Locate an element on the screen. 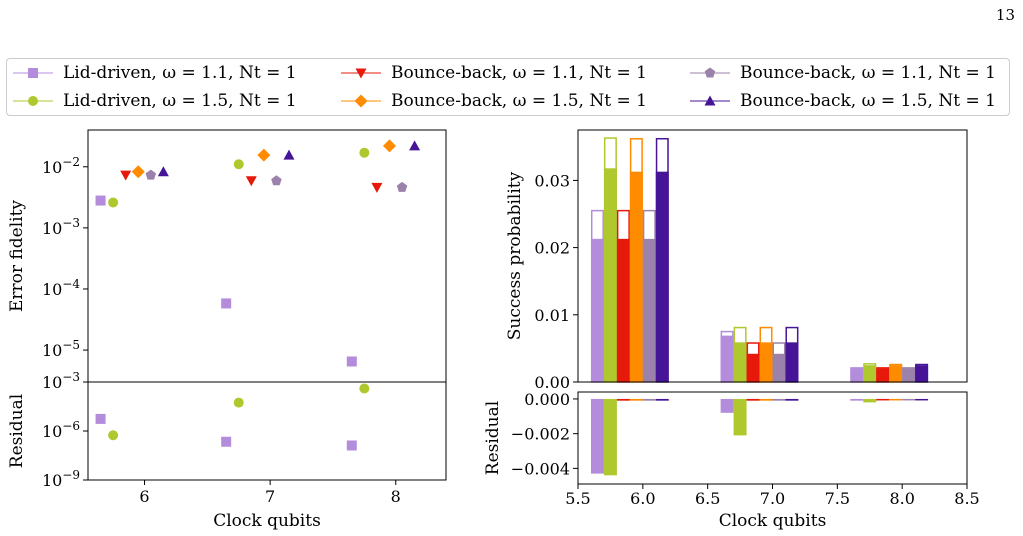  x-tick-label: 6.5 is located at coordinates (707, 498).